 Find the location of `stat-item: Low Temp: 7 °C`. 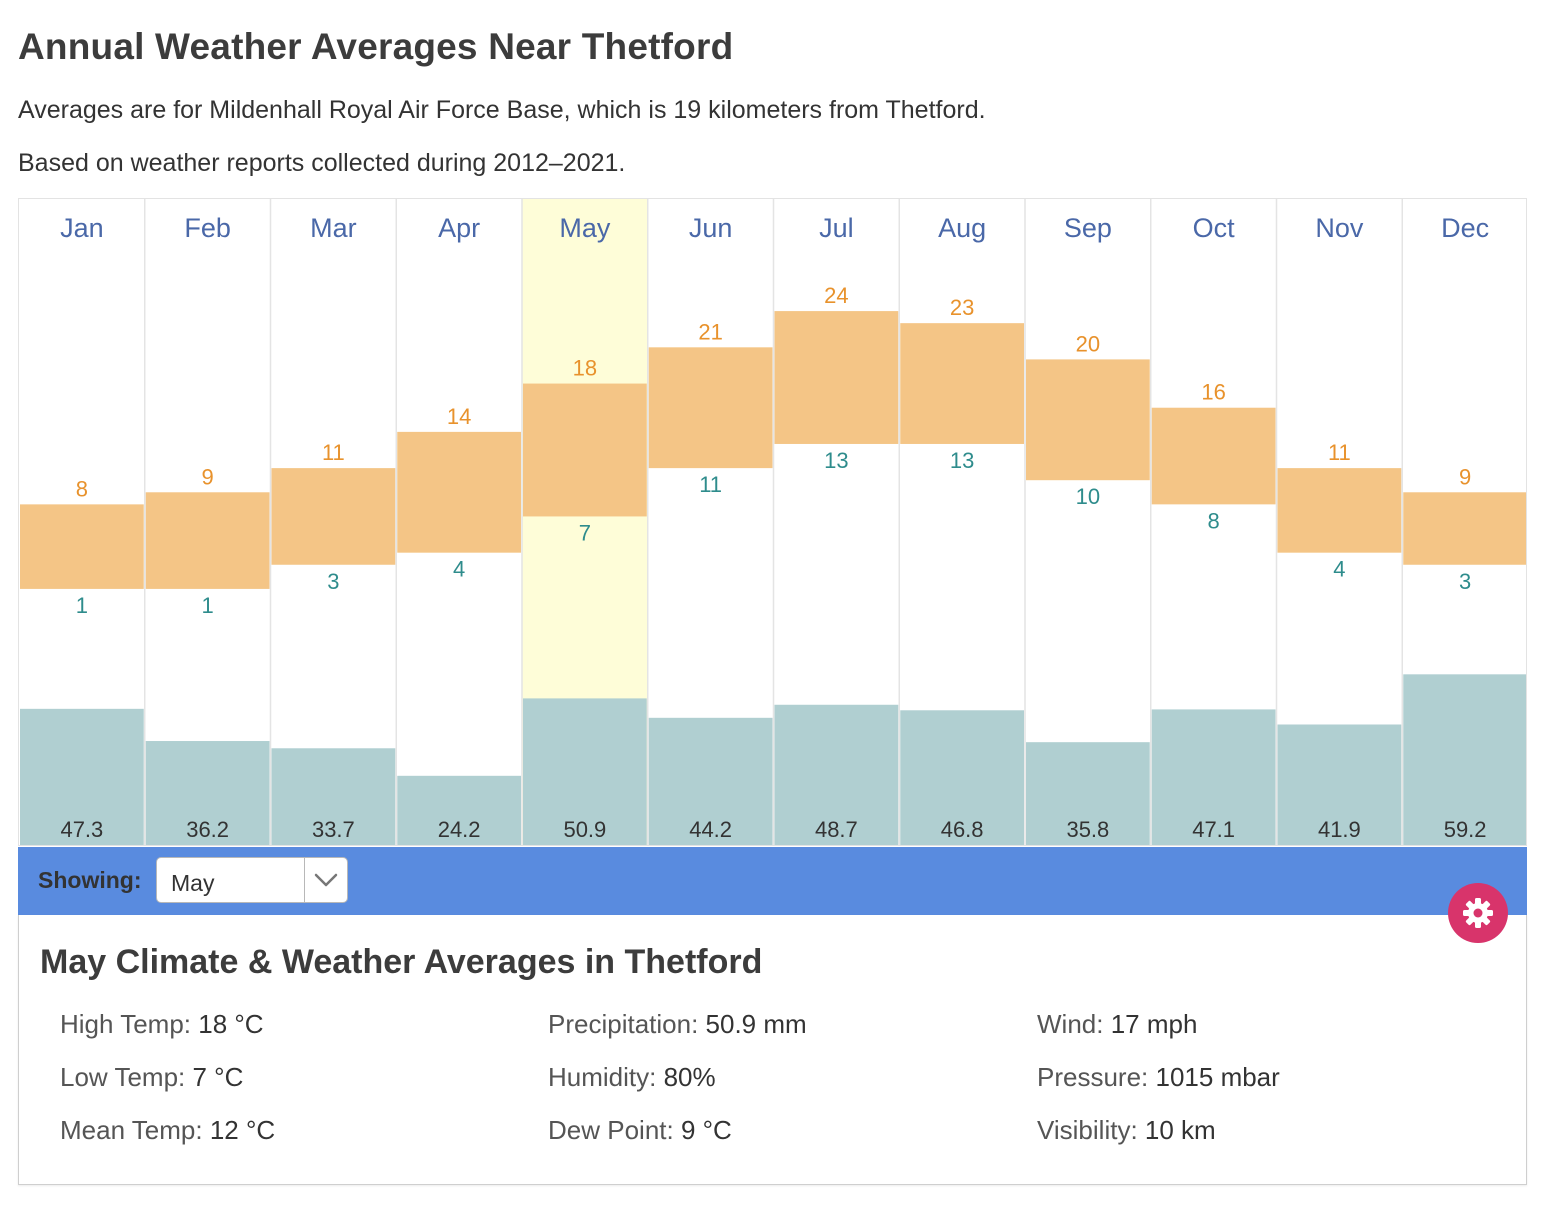

stat-item: Low Temp: 7 °C is located at coordinates (151, 1077).